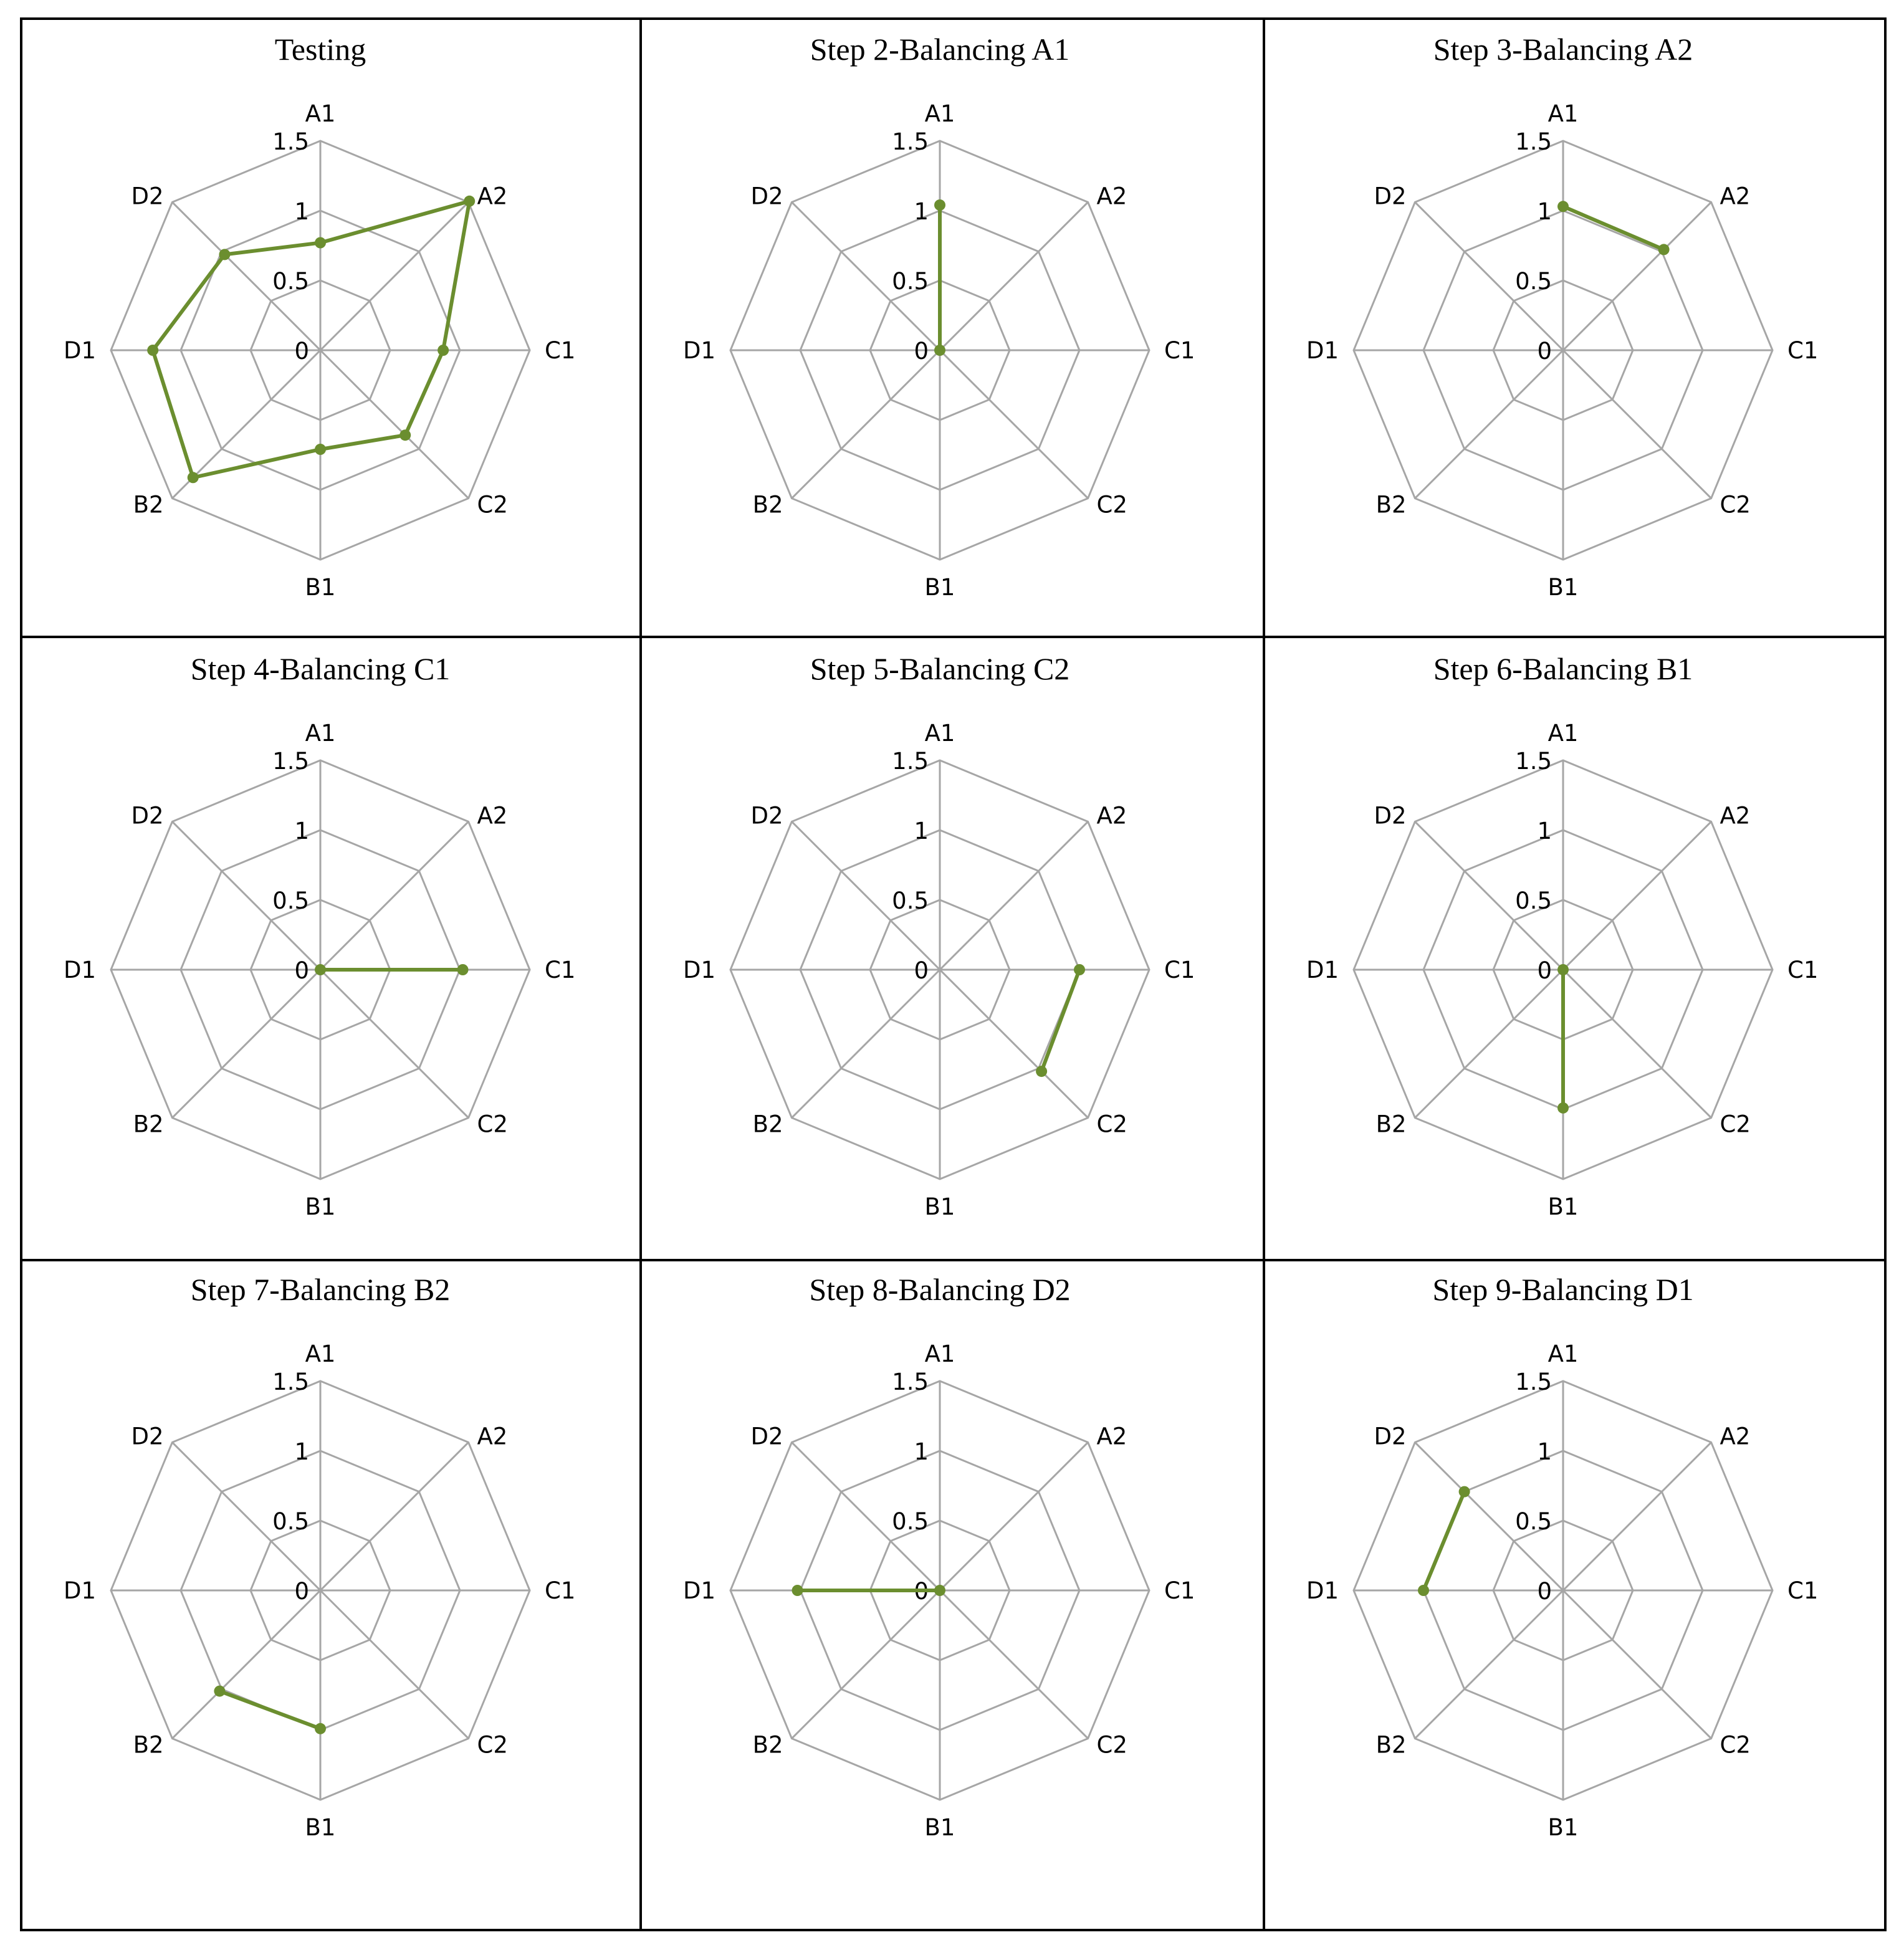  Describe the element at coordinates (940, 668) in the screenshot. I see `chart-title: Step 5-Balancing C2` at that location.